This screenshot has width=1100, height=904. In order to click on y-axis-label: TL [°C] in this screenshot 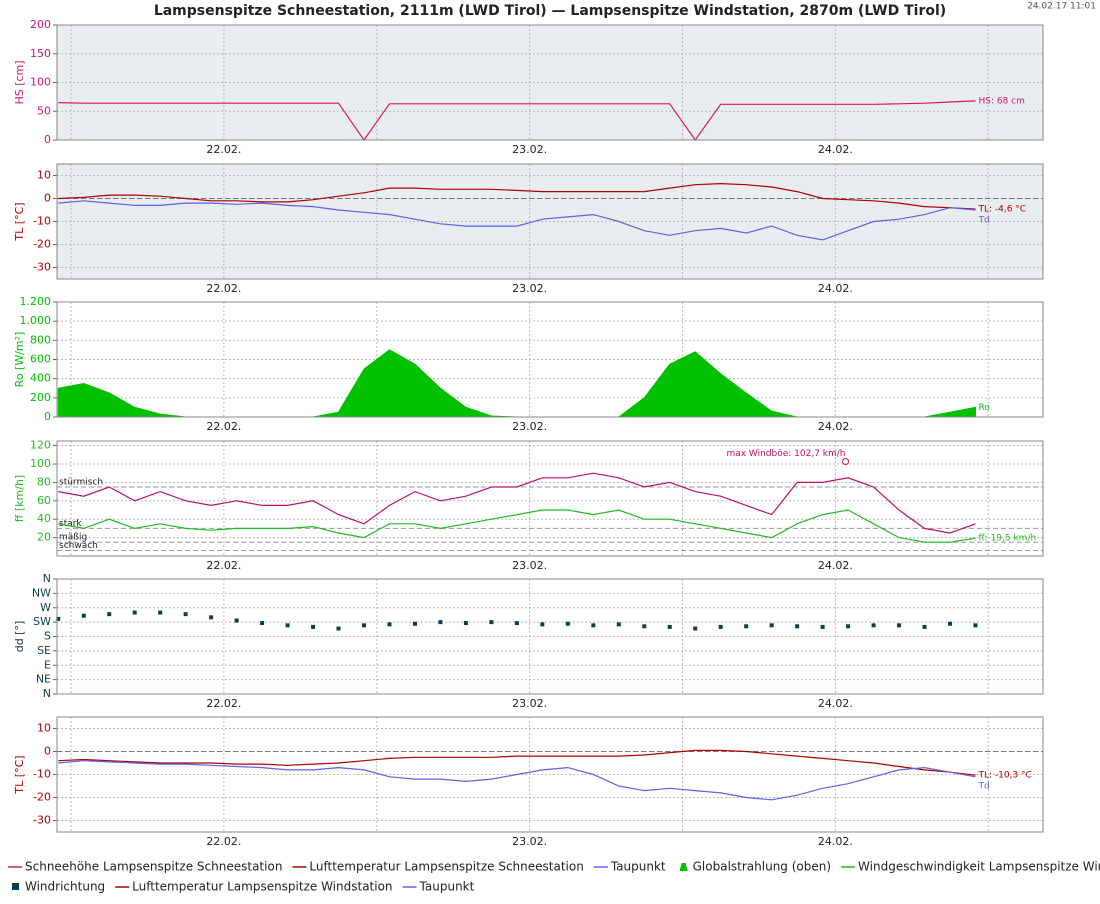, I will do `click(19, 221)`.